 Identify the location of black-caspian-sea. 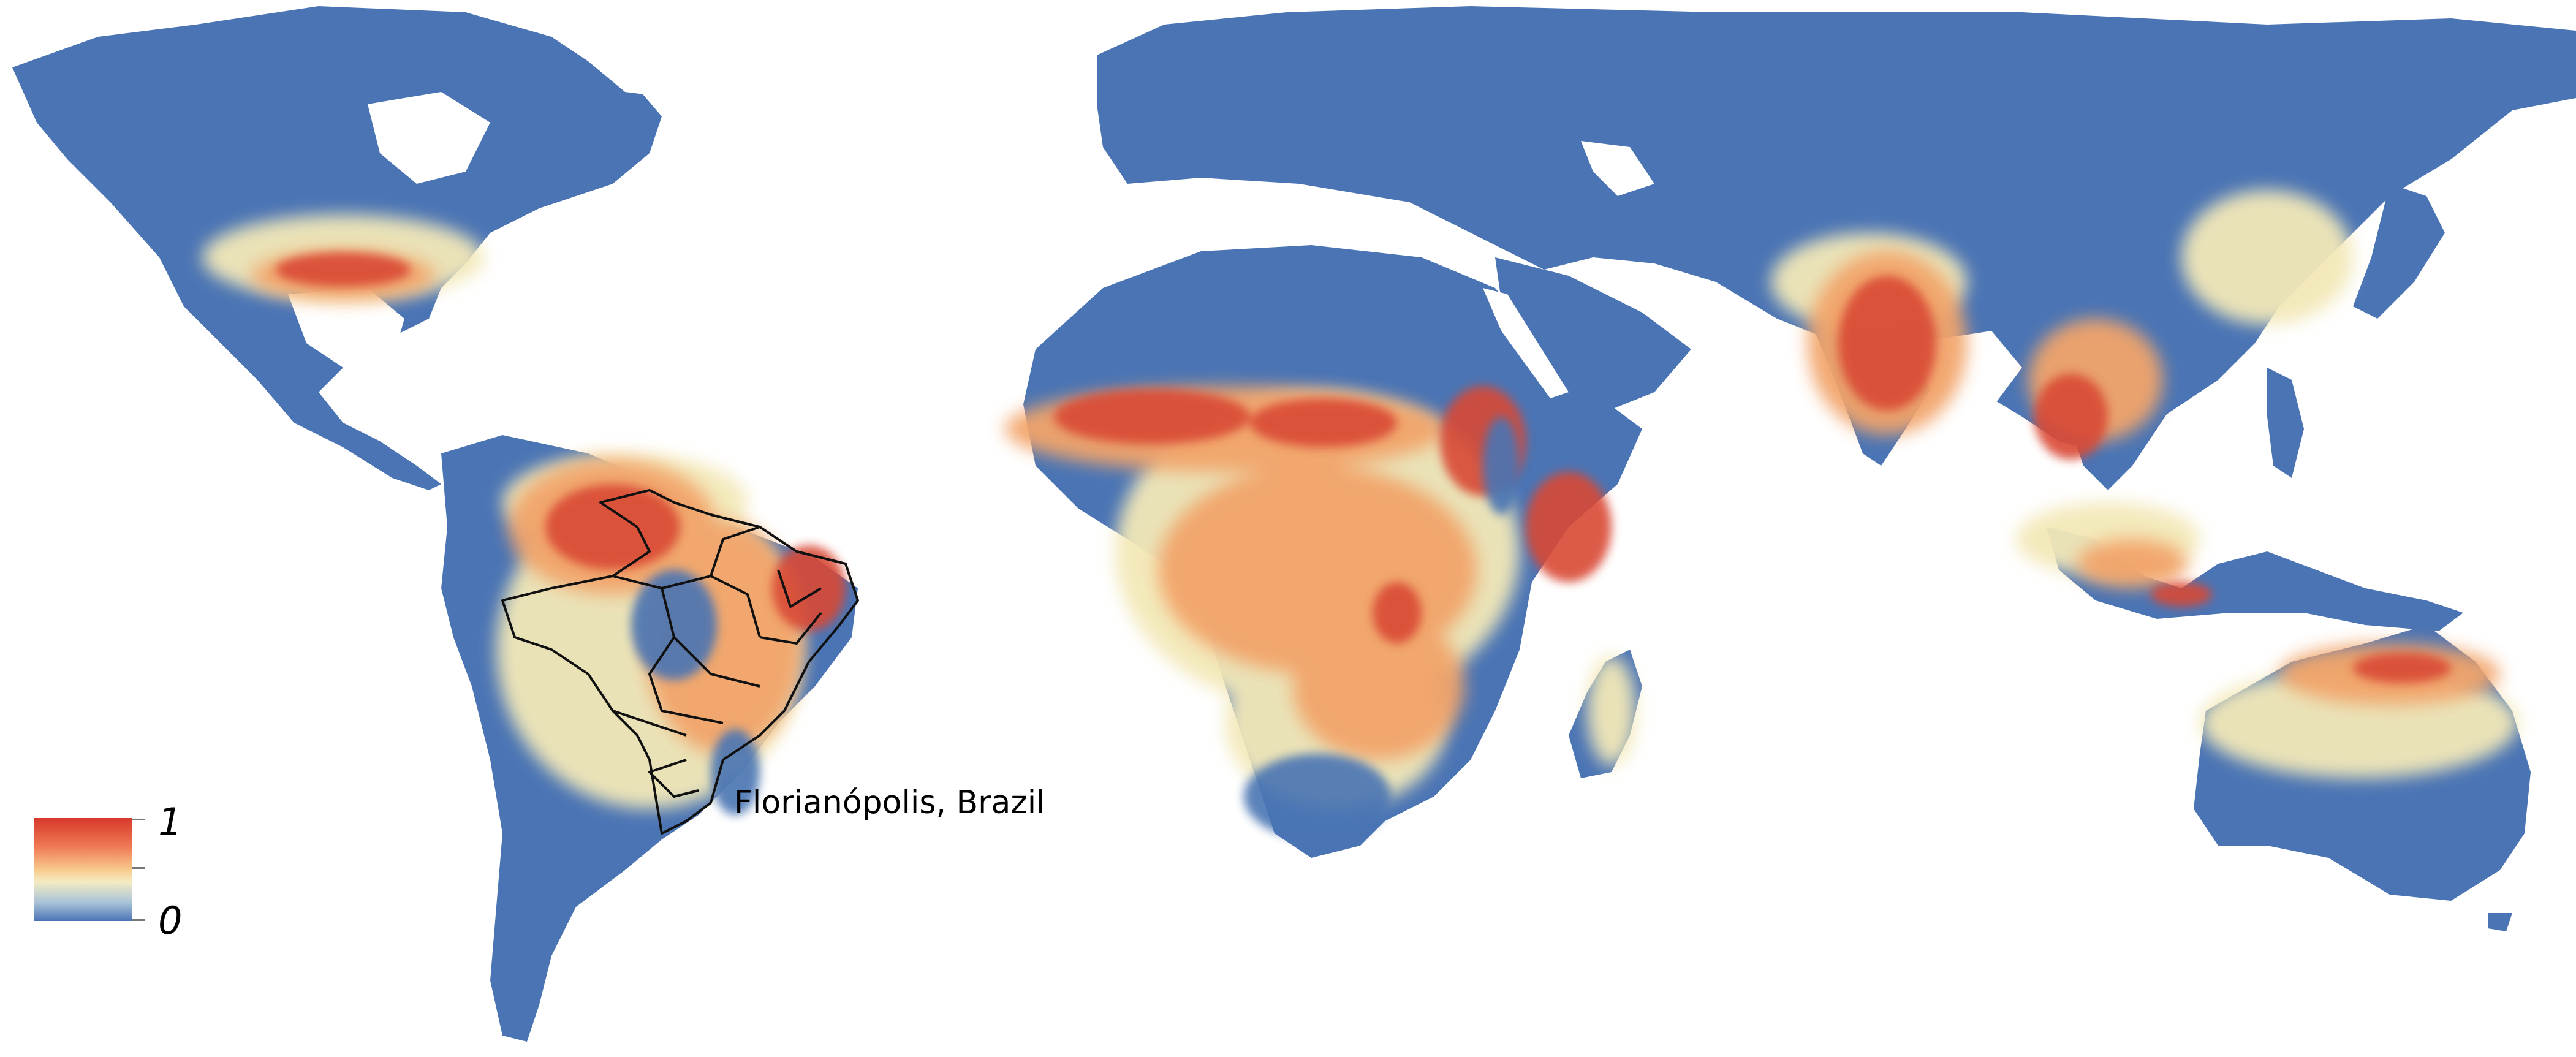
(1617, 168).